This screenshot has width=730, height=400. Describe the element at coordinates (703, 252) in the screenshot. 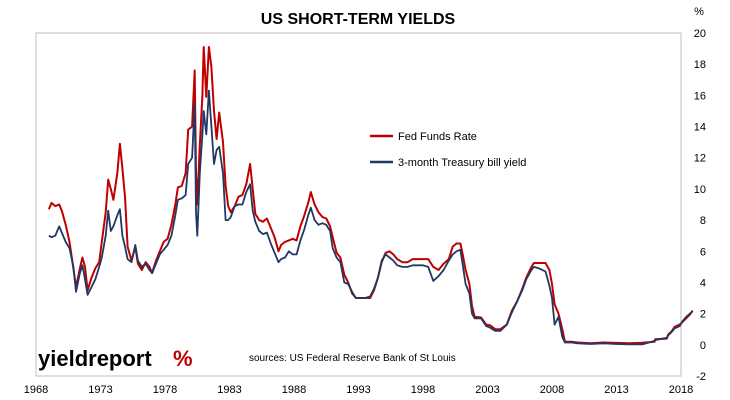

I see `y-tick-label: 6` at that location.